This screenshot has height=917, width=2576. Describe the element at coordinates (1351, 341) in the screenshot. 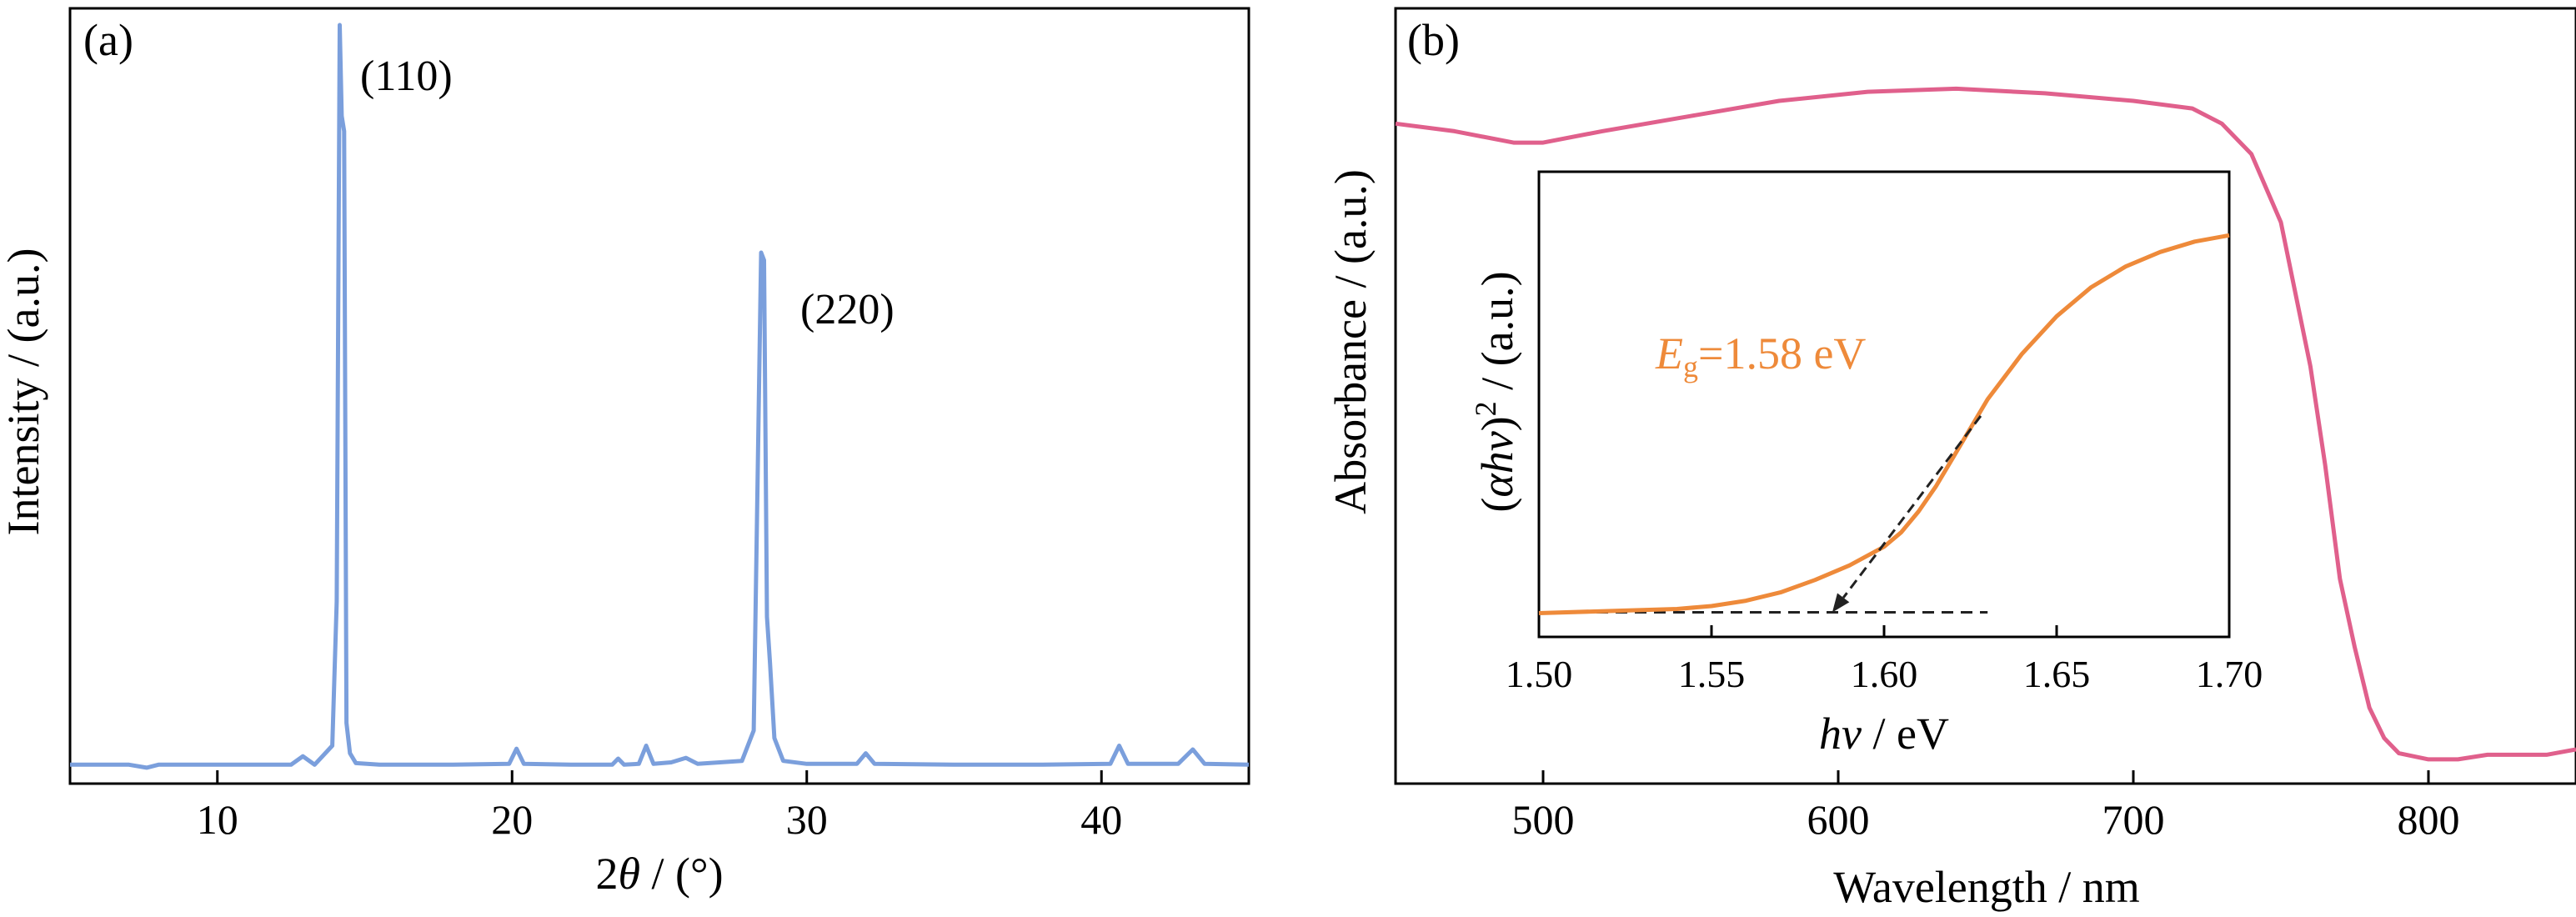

I see `panel-b-y-axis-label: Absorbance / (a.u.)` at that location.